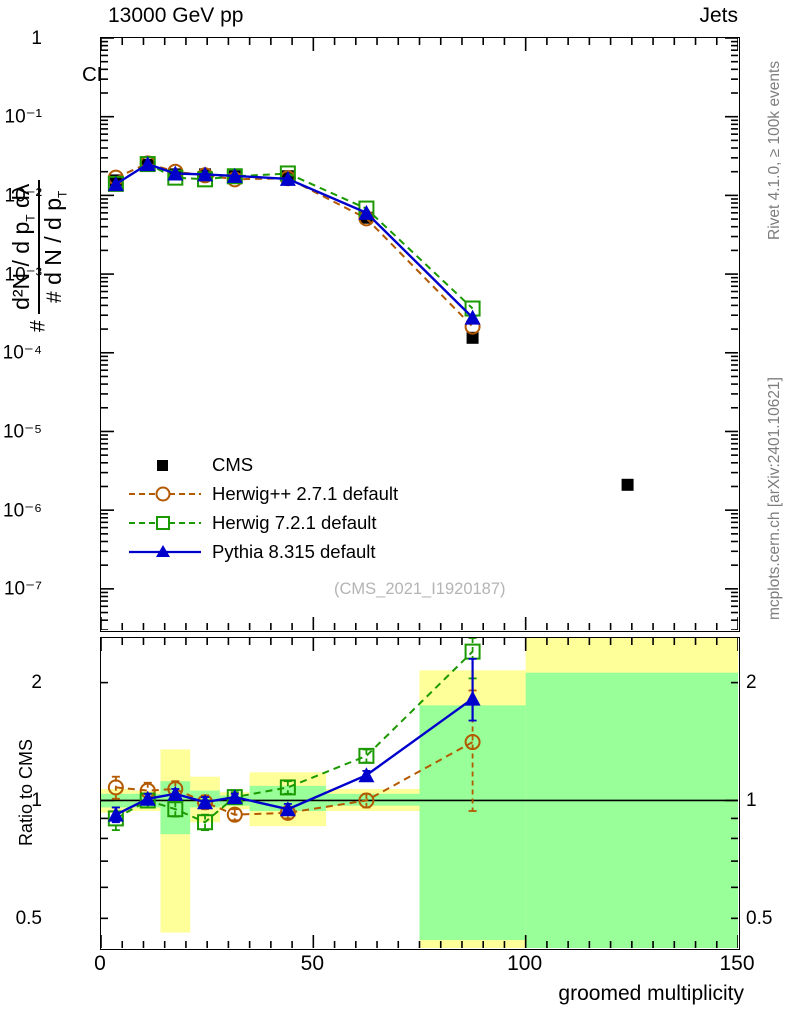  What do you see at coordinates (305, 493) in the screenshot?
I see `legend-label-herwigpp: Herwig++ 2.7.1 default` at bounding box center [305, 493].